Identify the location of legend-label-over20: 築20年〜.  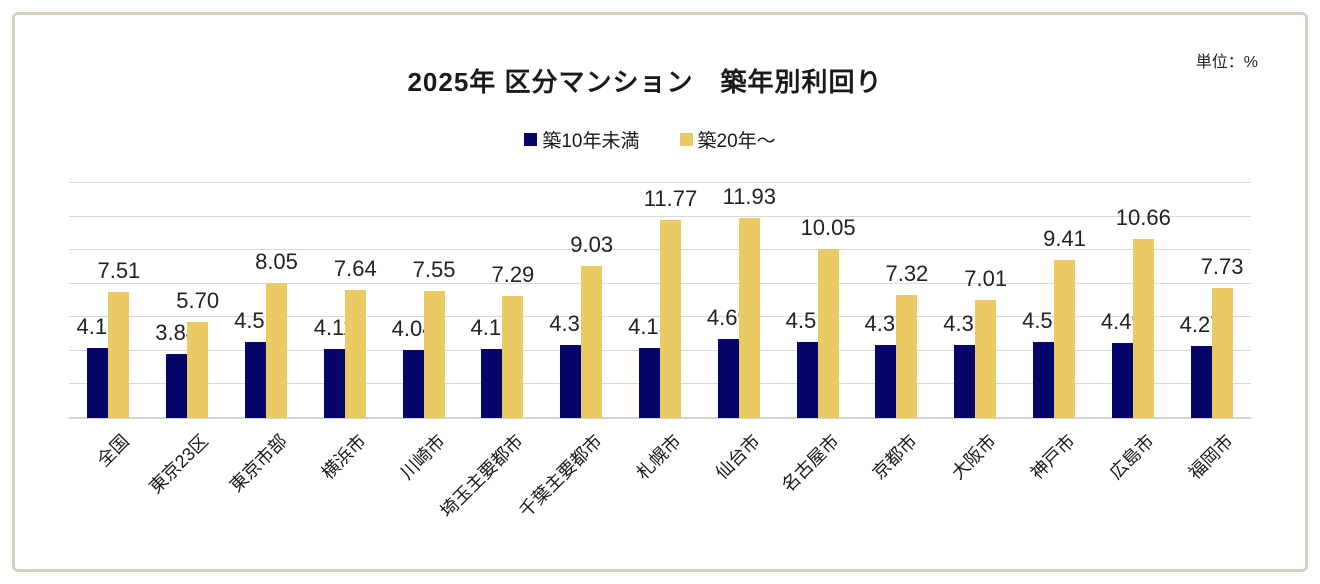
(736, 141).